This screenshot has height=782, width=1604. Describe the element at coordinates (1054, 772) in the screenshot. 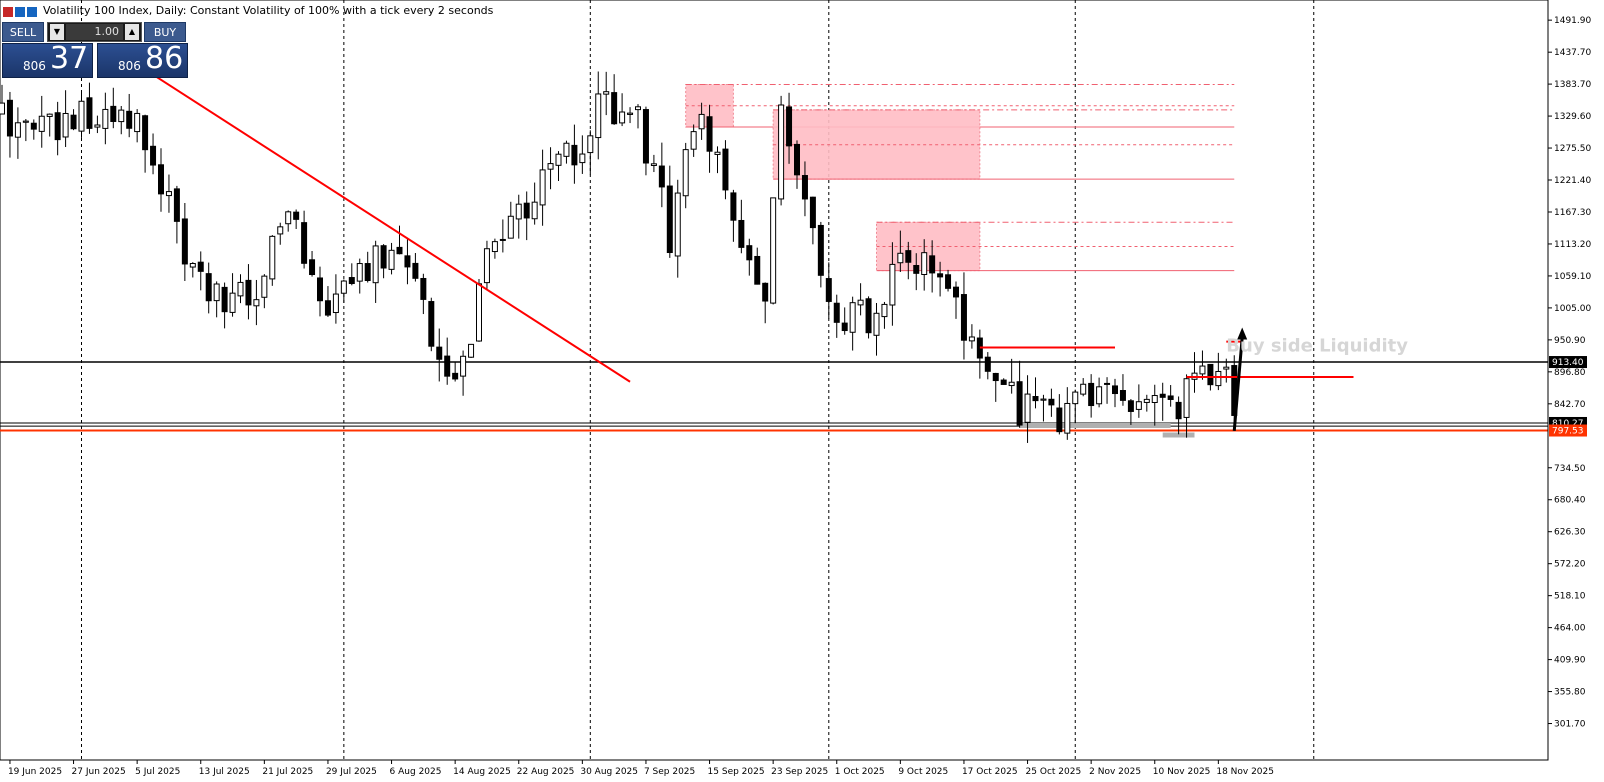

I see `x-tick-label: 25 Oct 2025` at that location.